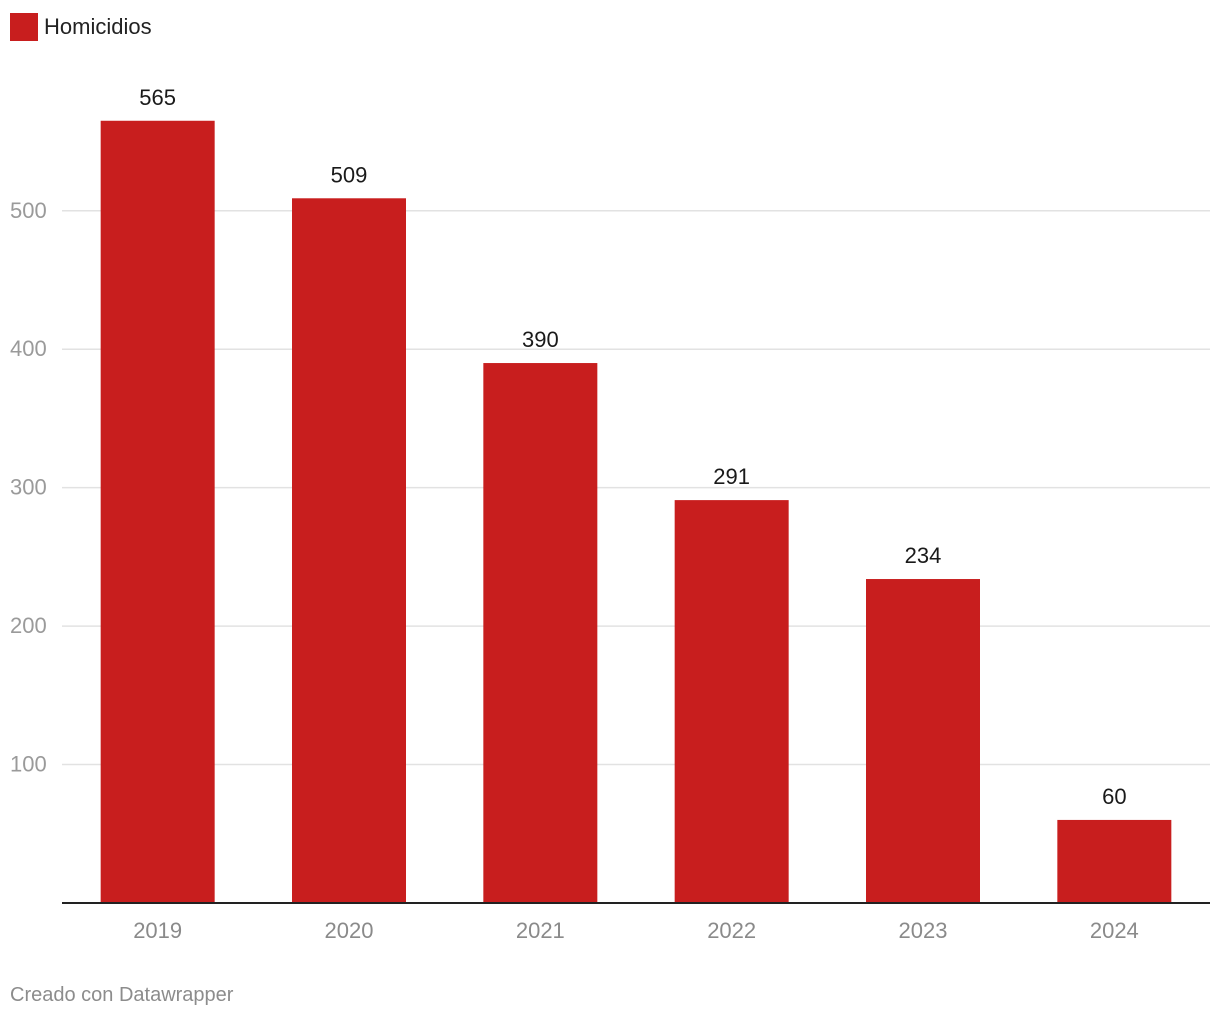 The width and height of the screenshot is (1220, 1020). I want to click on x-tick-label-2022: 2022, so click(731, 930).